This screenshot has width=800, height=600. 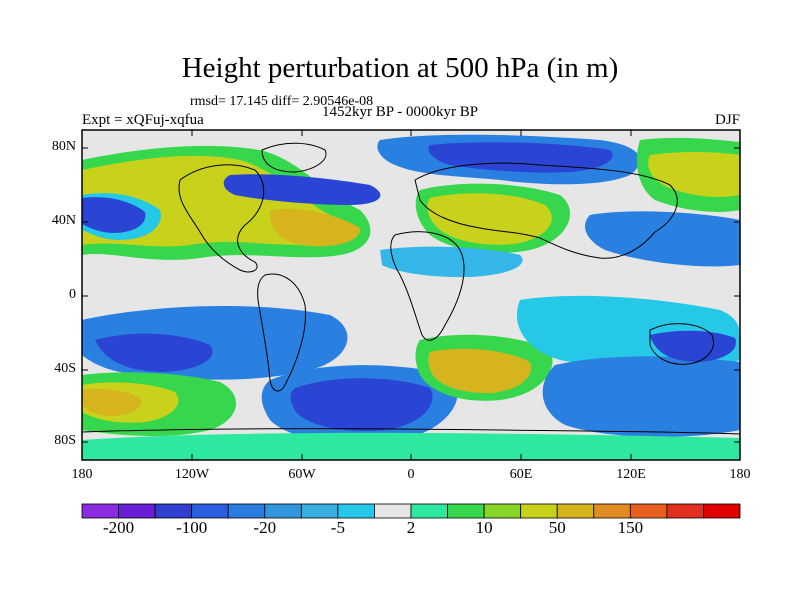 I want to click on colorbar-label: -200, so click(x=118, y=527).